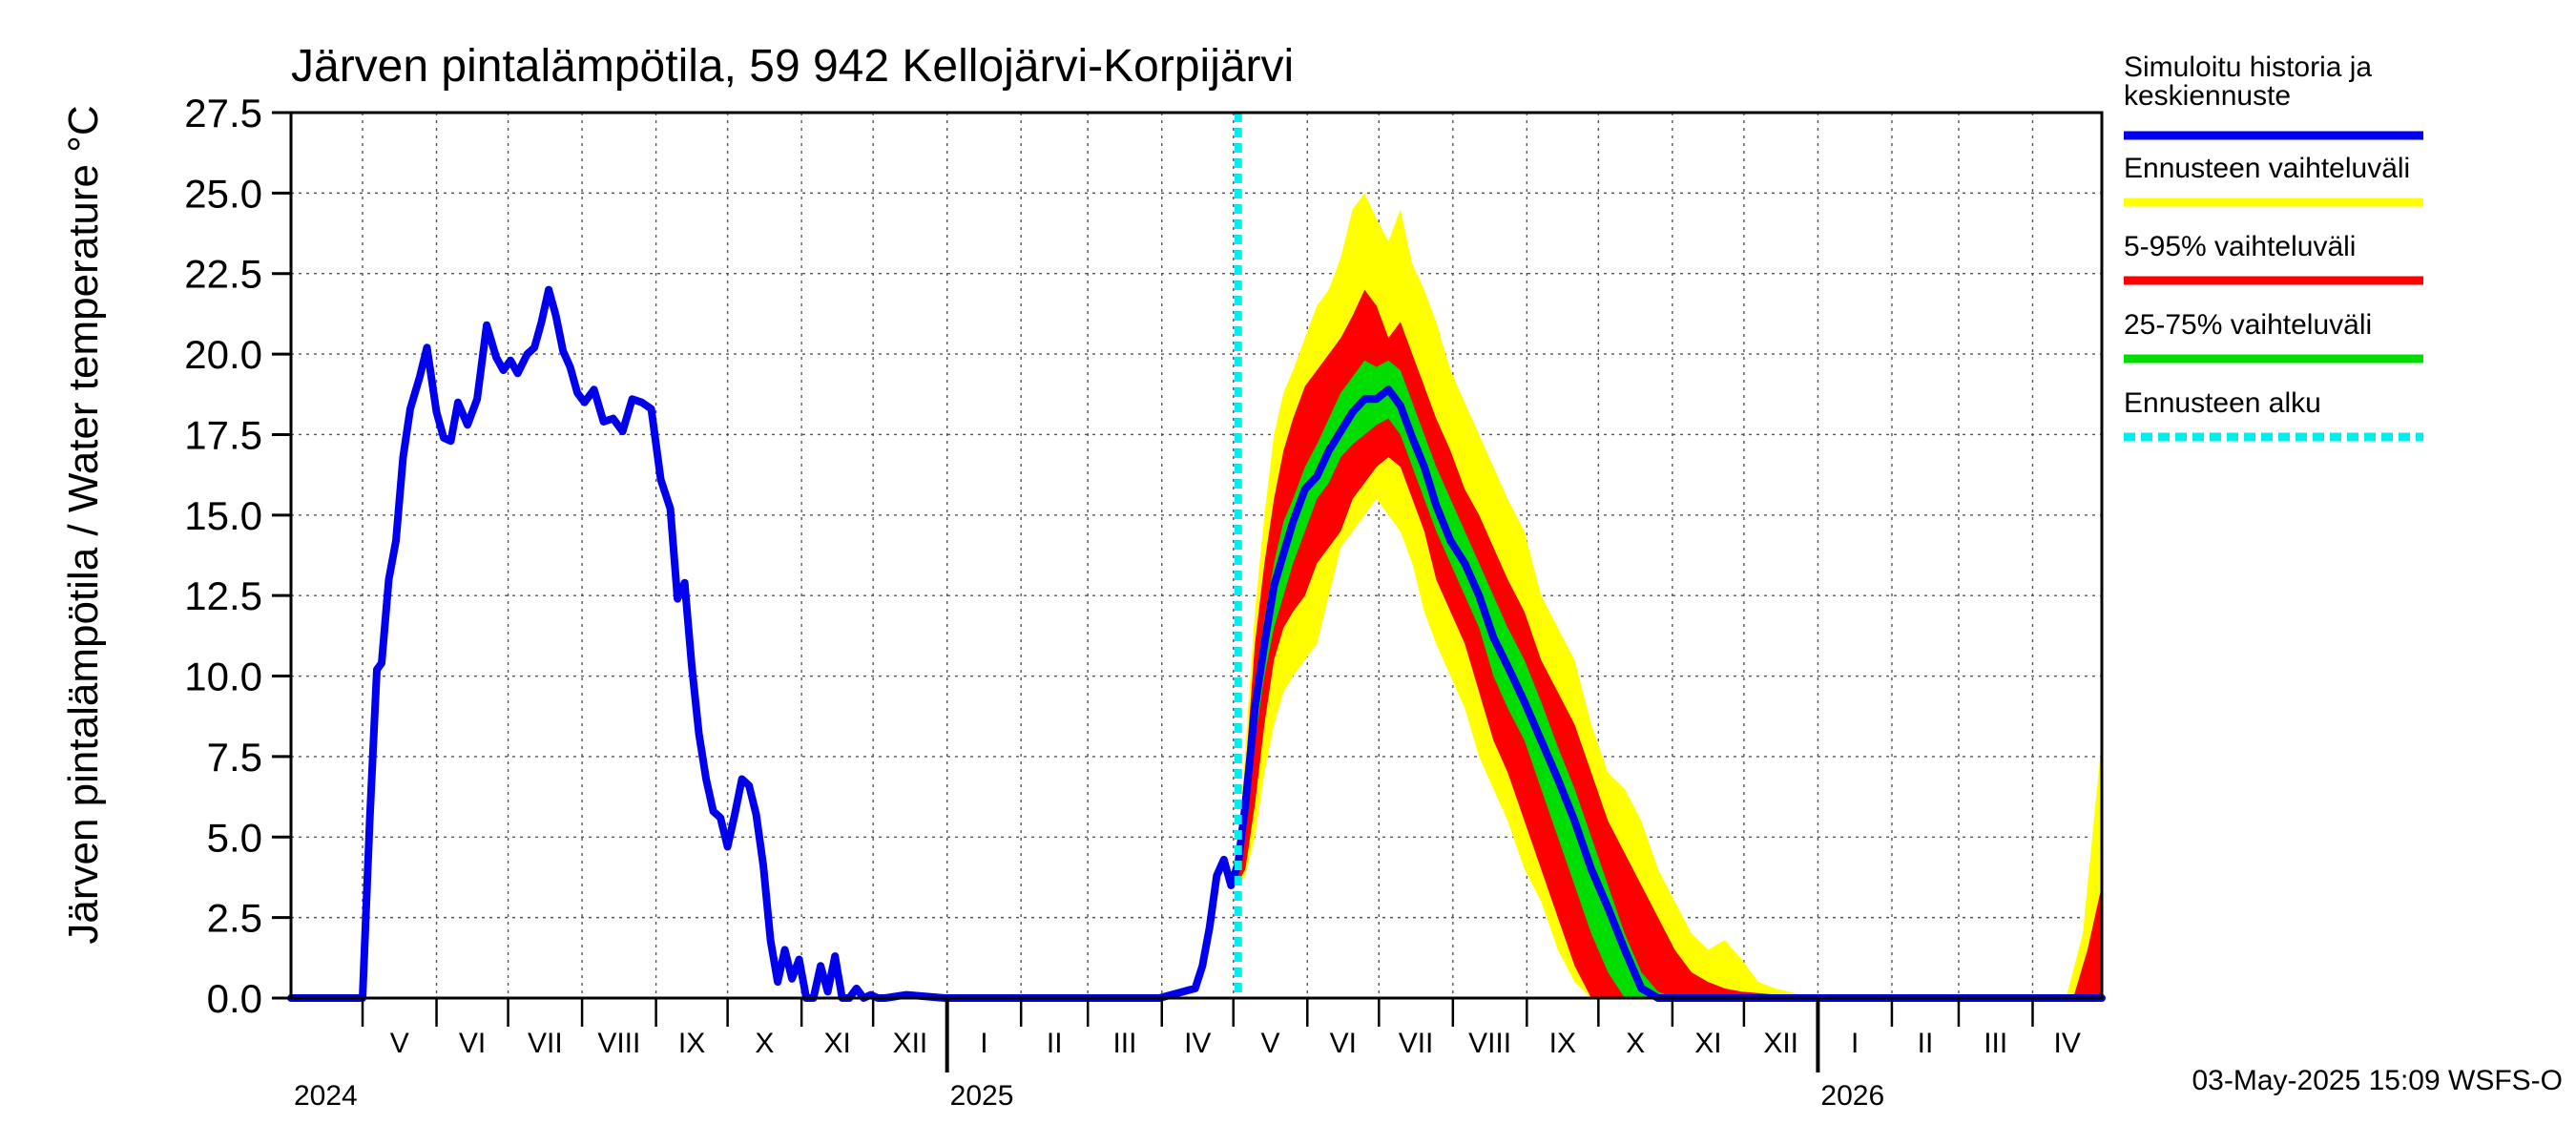 The width and height of the screenshot is (2576, 1145). What do you see at coordinates (223, 516) in the screenshot?
I see `y-tick-label: 15.0` at bounding box center [223, 516].